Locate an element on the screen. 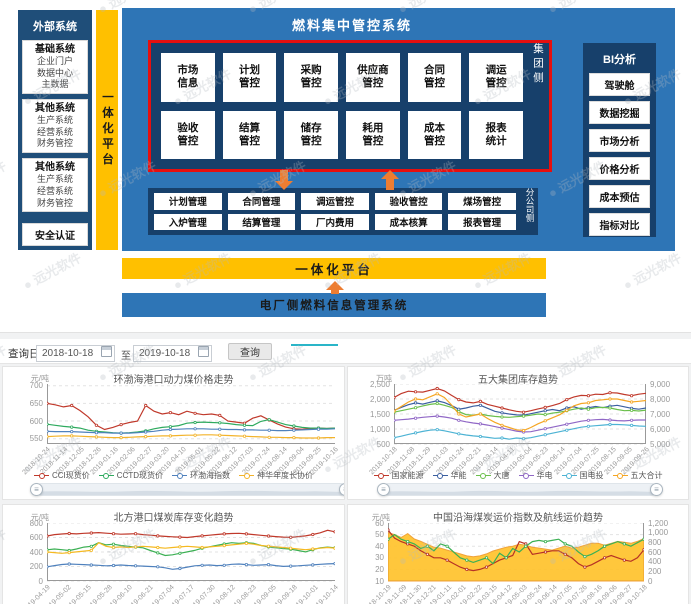 Image resolution: width=691 pixels, height=604 pixels. date-range-joiner: 至 is located at coordinates (126, 356).